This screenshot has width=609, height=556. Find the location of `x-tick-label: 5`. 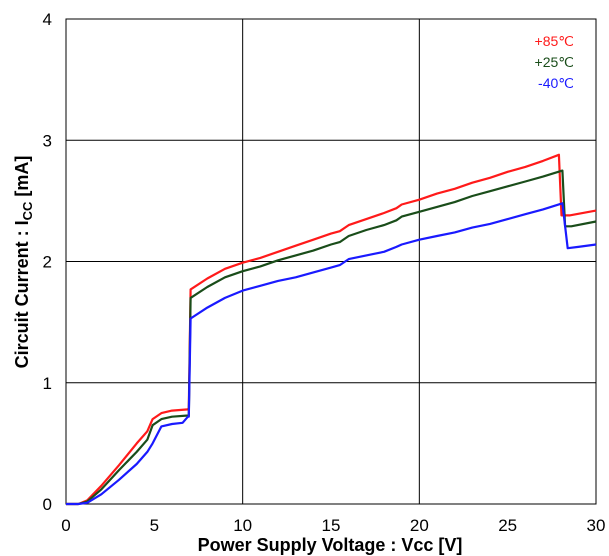

x-tick-label: 5 is located at coordinates (154, 525).